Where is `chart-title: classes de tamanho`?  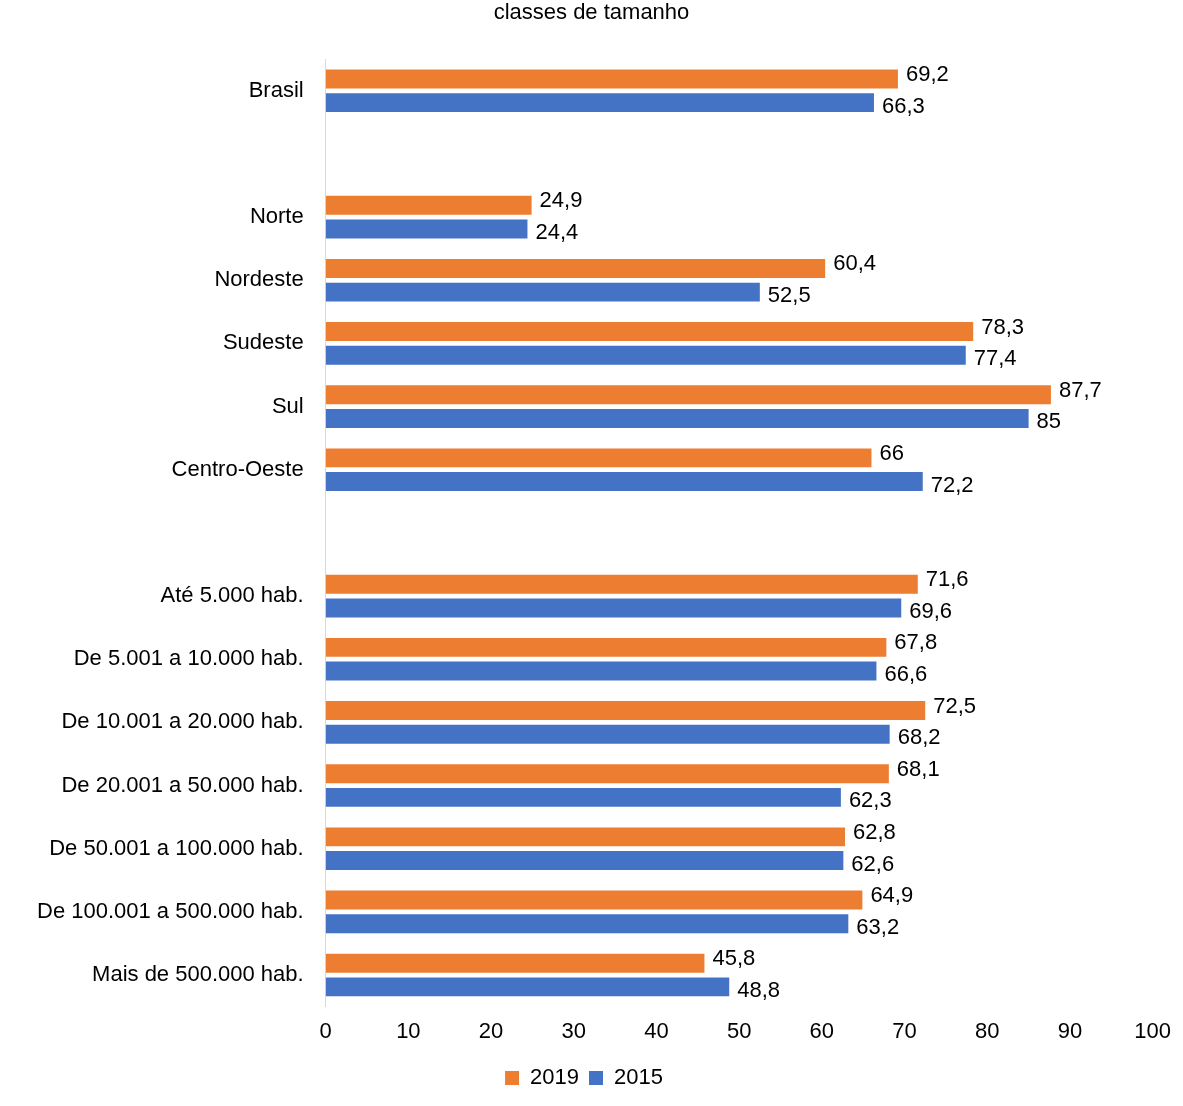
chart-title: classes de tamanho is located at coordinates (591, 12).